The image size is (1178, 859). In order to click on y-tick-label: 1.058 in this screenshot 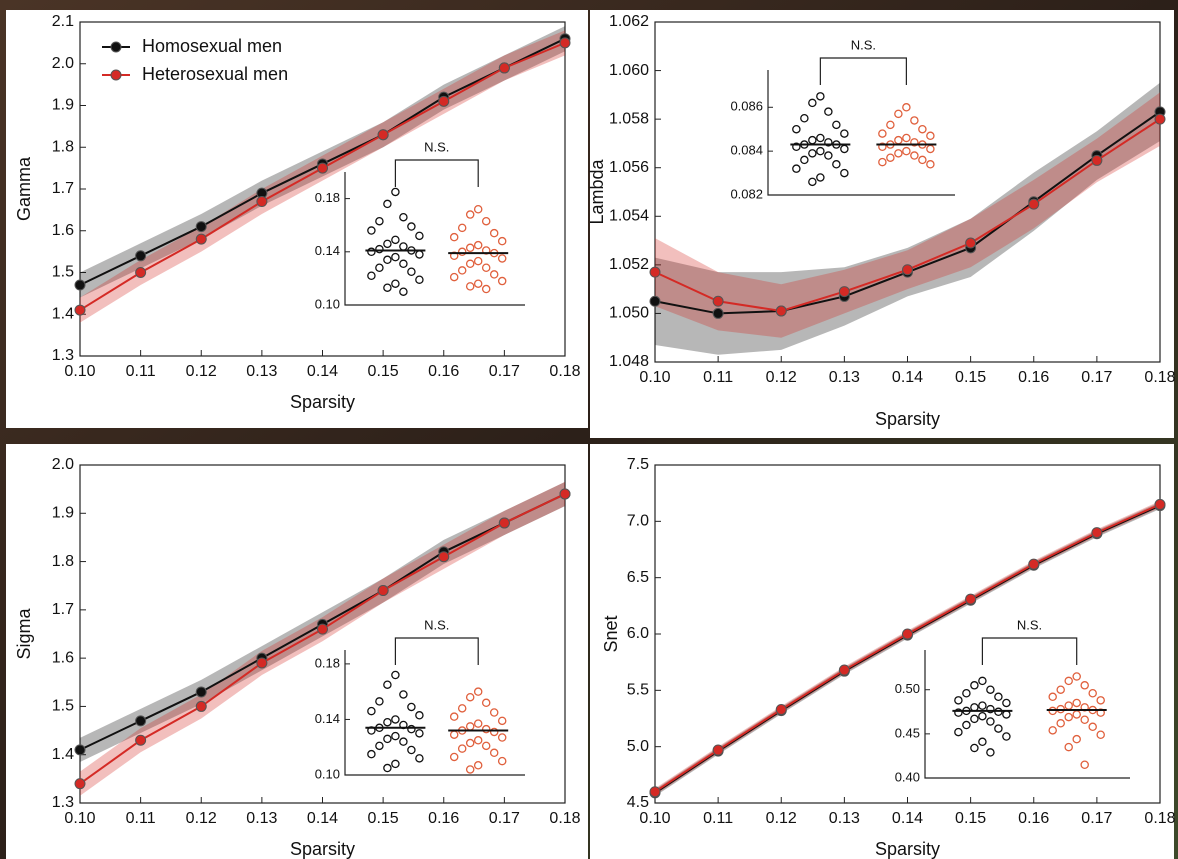, I will do `click(629, 118)`.